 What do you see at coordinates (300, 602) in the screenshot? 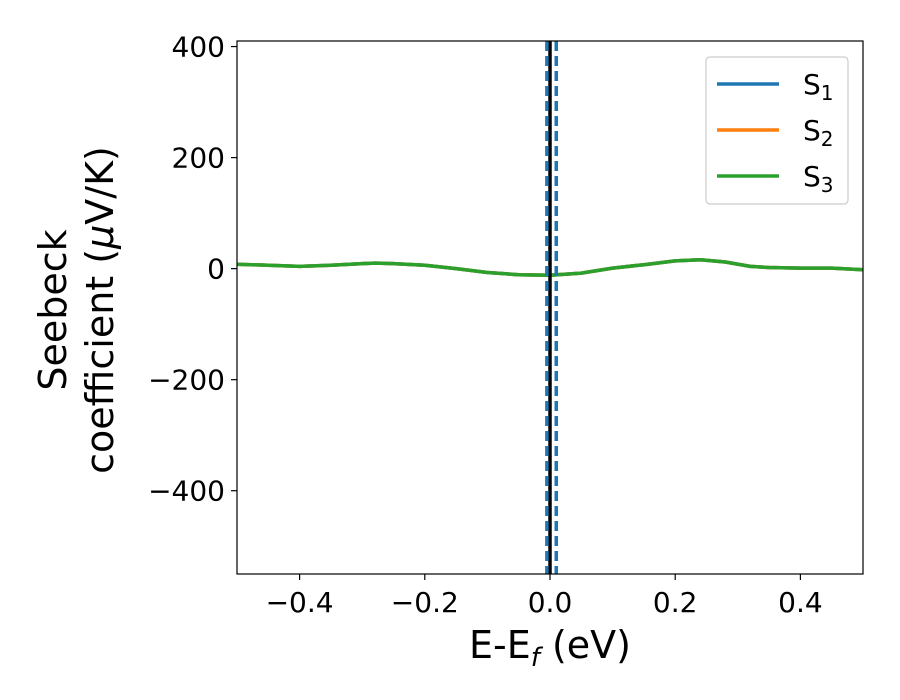
I see `x-tick-label: −0.4` at bounding box center [300, 602].